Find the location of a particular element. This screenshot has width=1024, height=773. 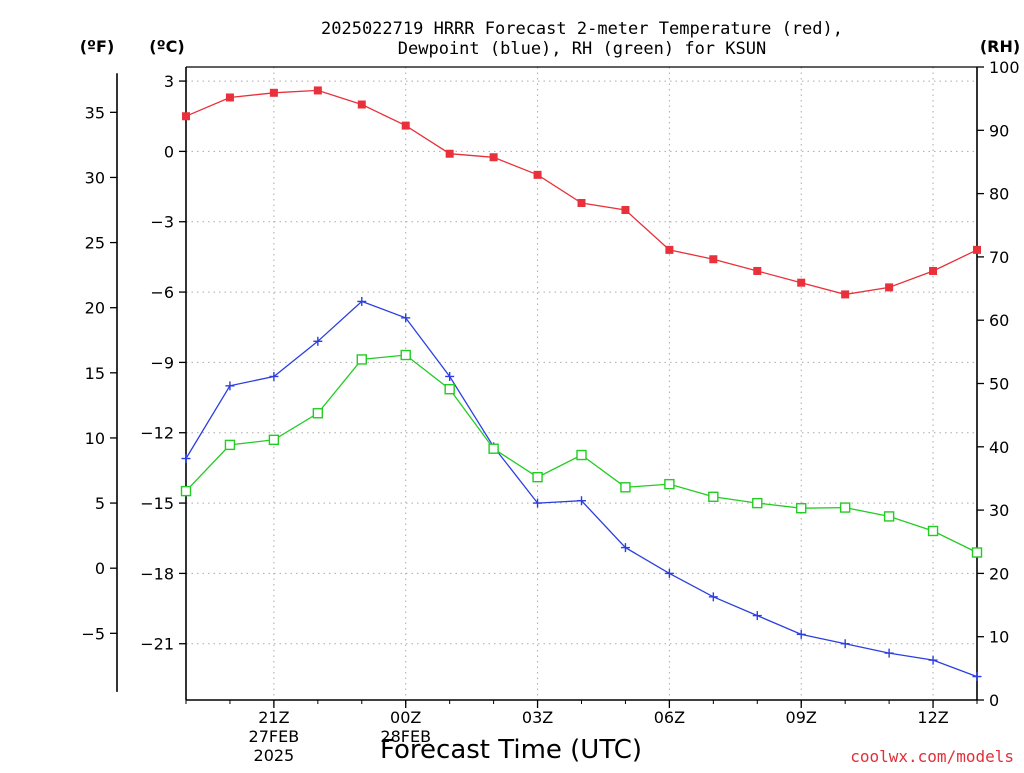

x-tick-label: 00Z is located at coordinates (405, 717).